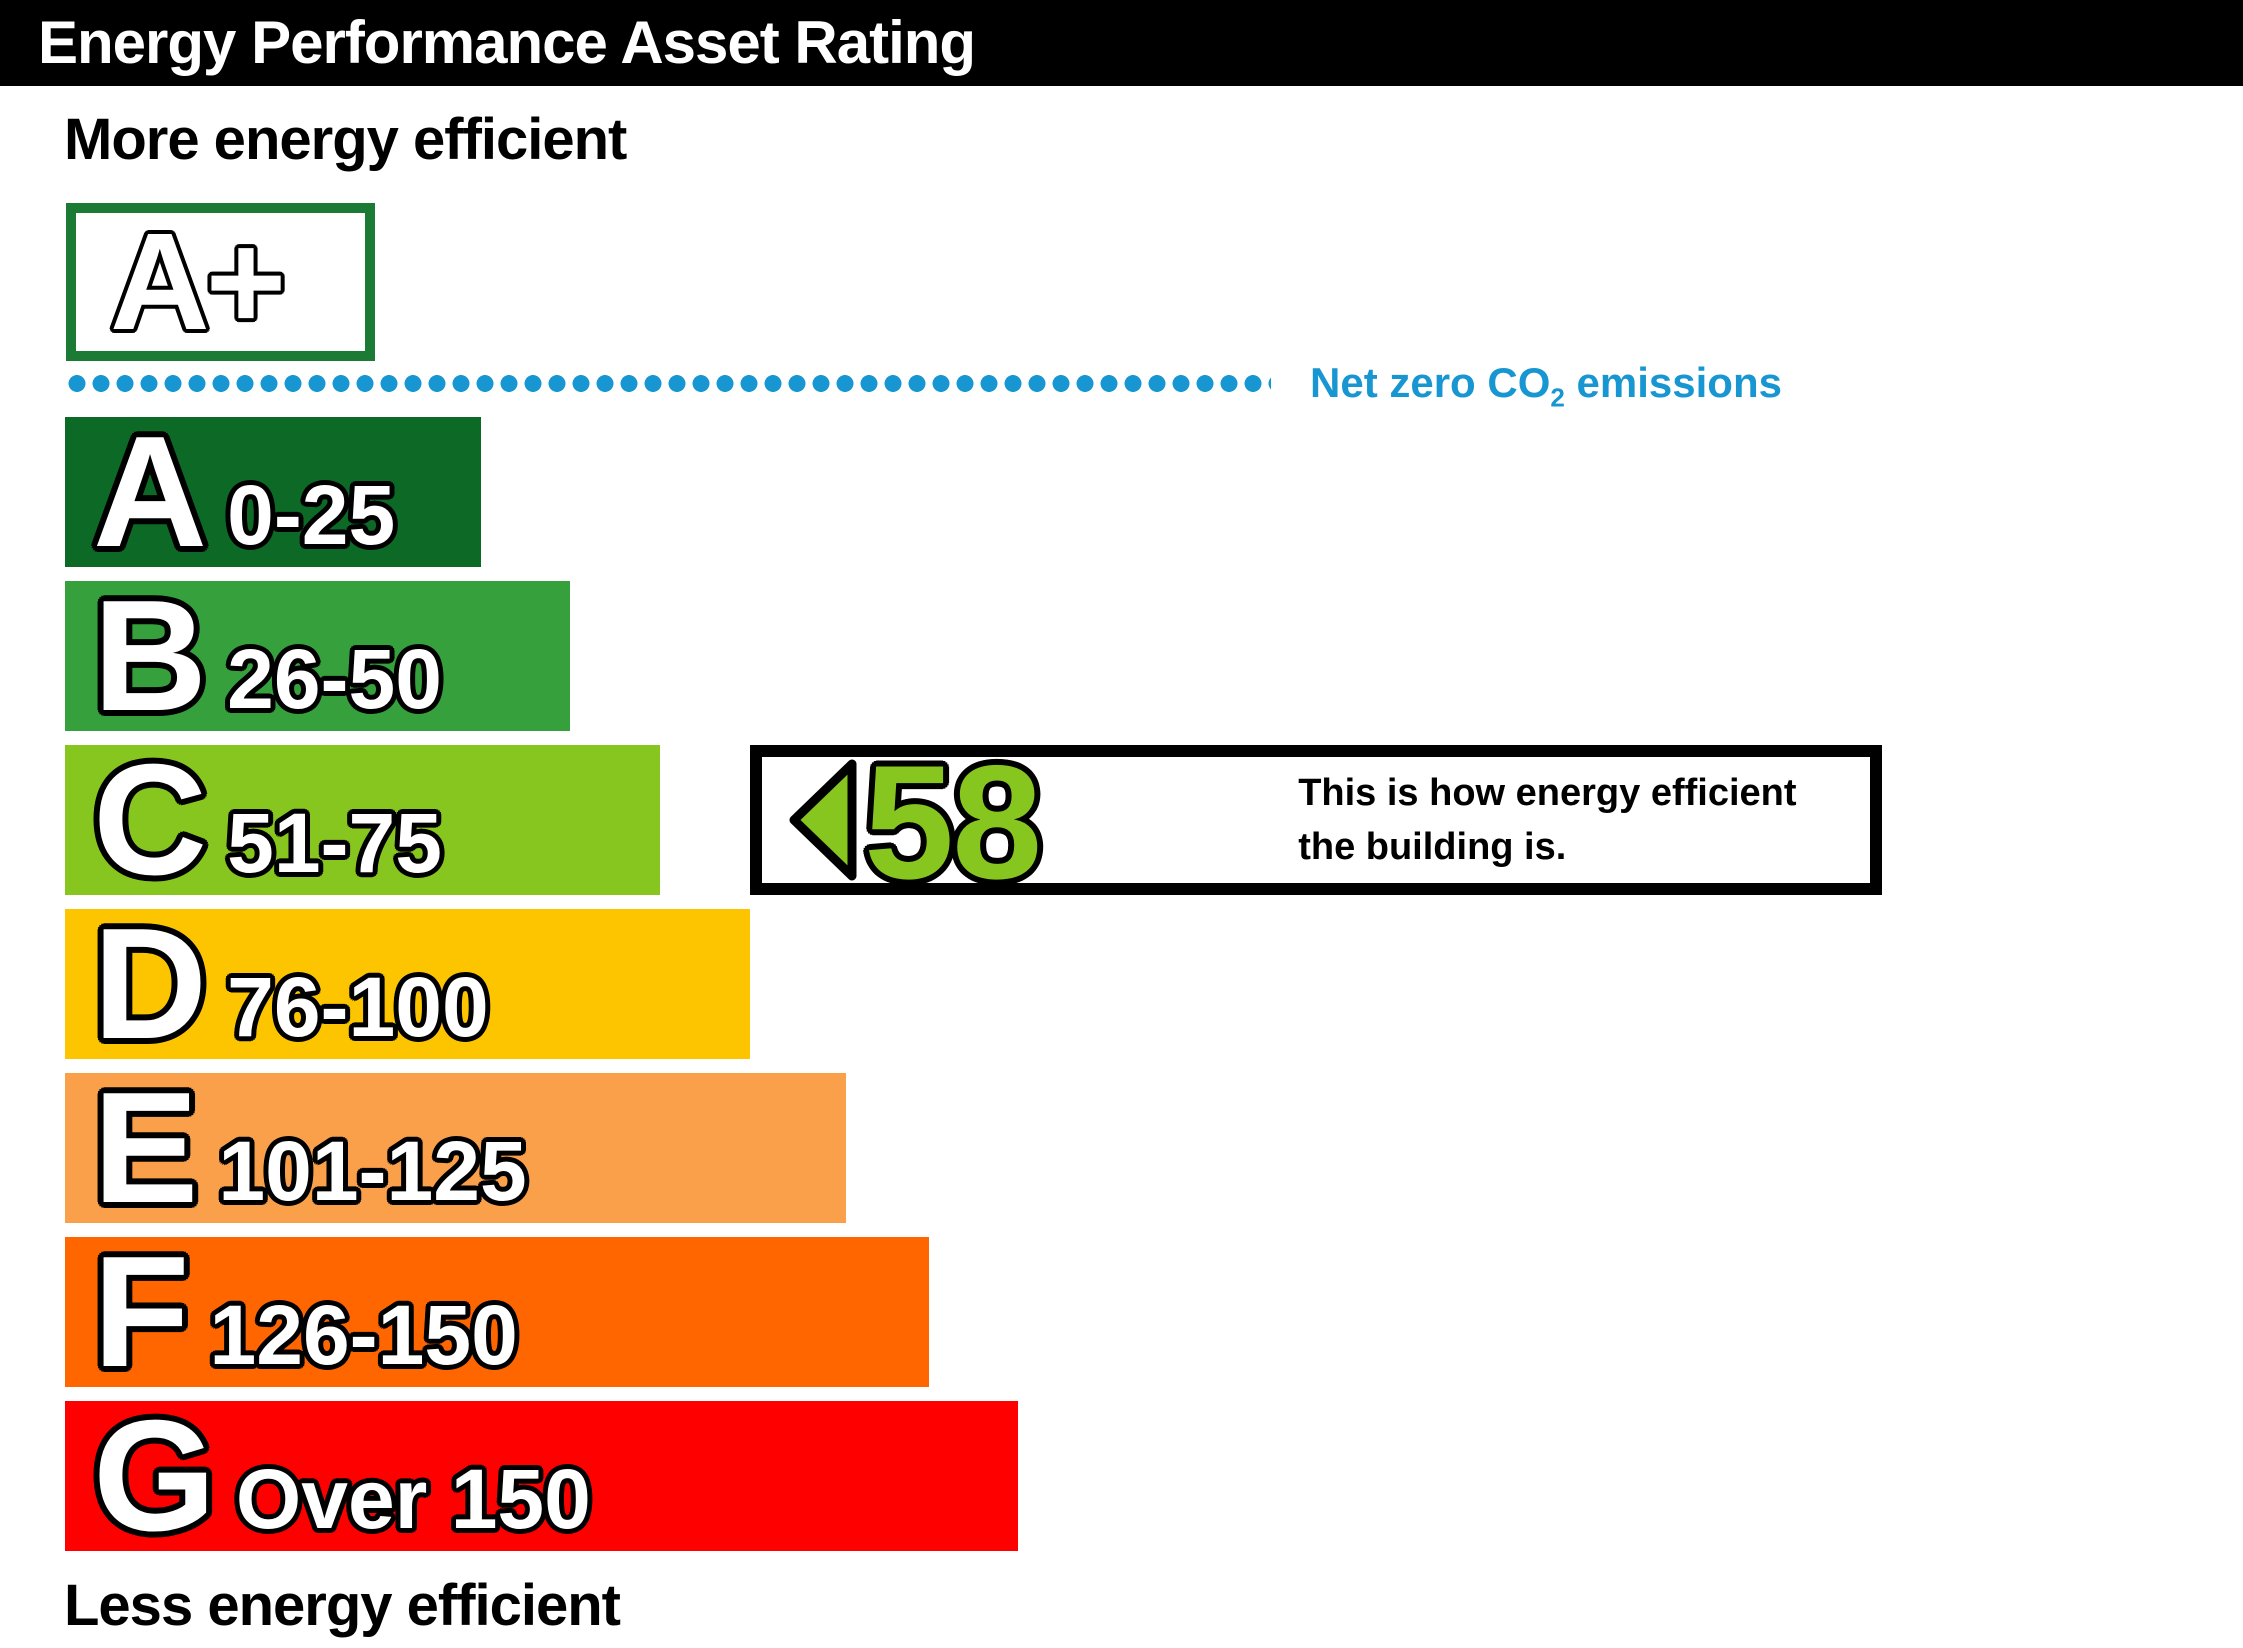  Describe the element at coordinates (150, 492) in the screenshot. I see `band-a-letter: A` at that location.